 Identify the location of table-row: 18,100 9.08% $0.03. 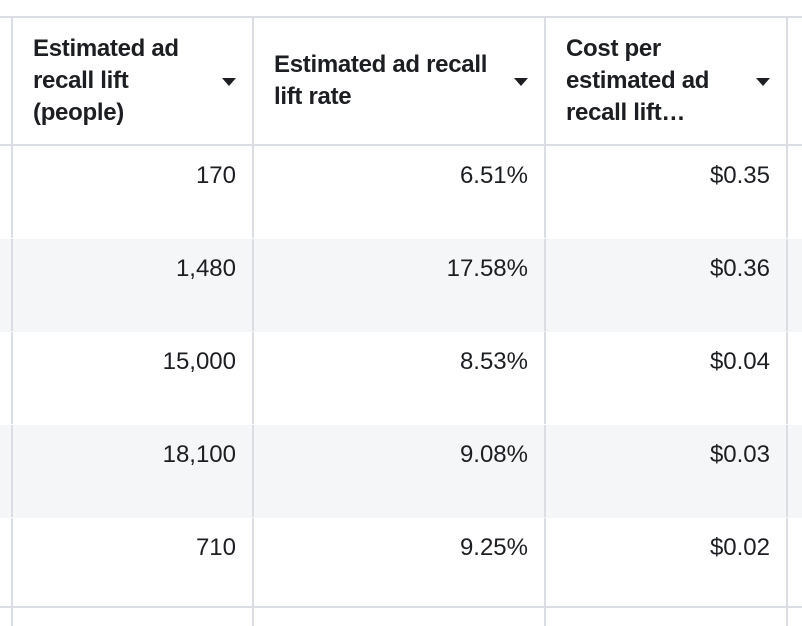
(401, 471).